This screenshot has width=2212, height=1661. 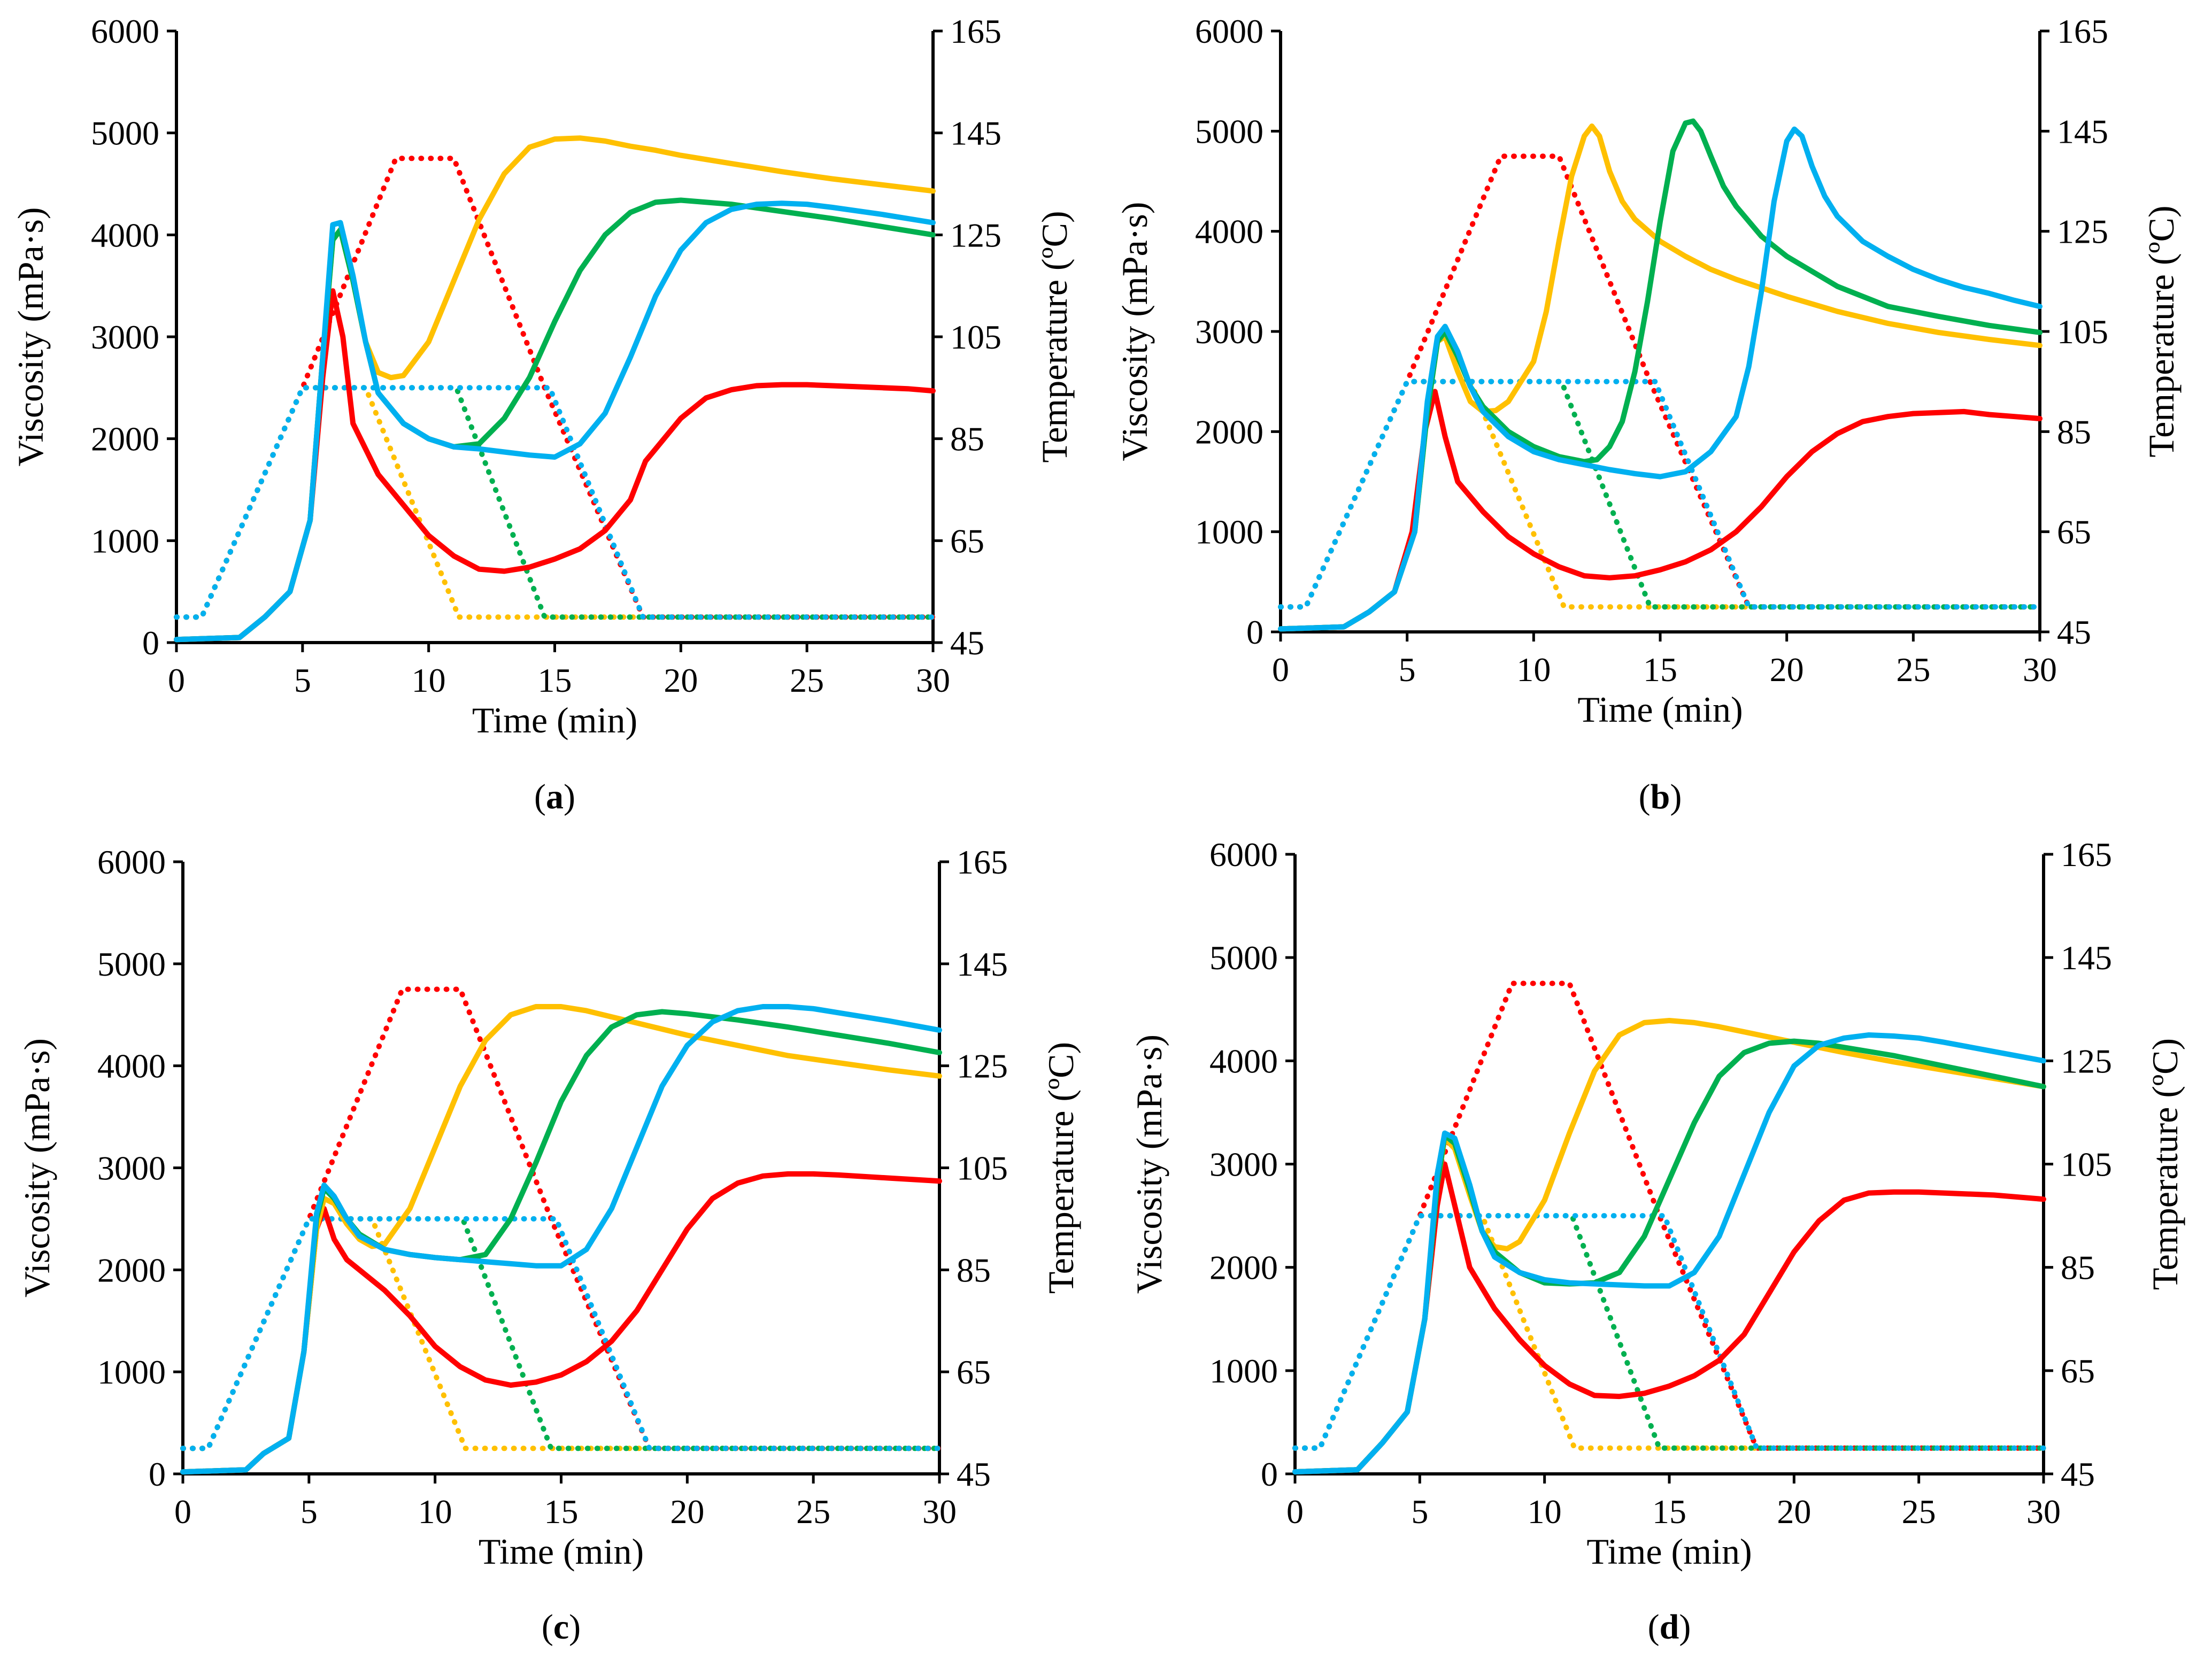 What do you see at coordinates (1660, 796) in the screenshot?
I see `panel-label: (b)` at bounding box center [1660, 796].